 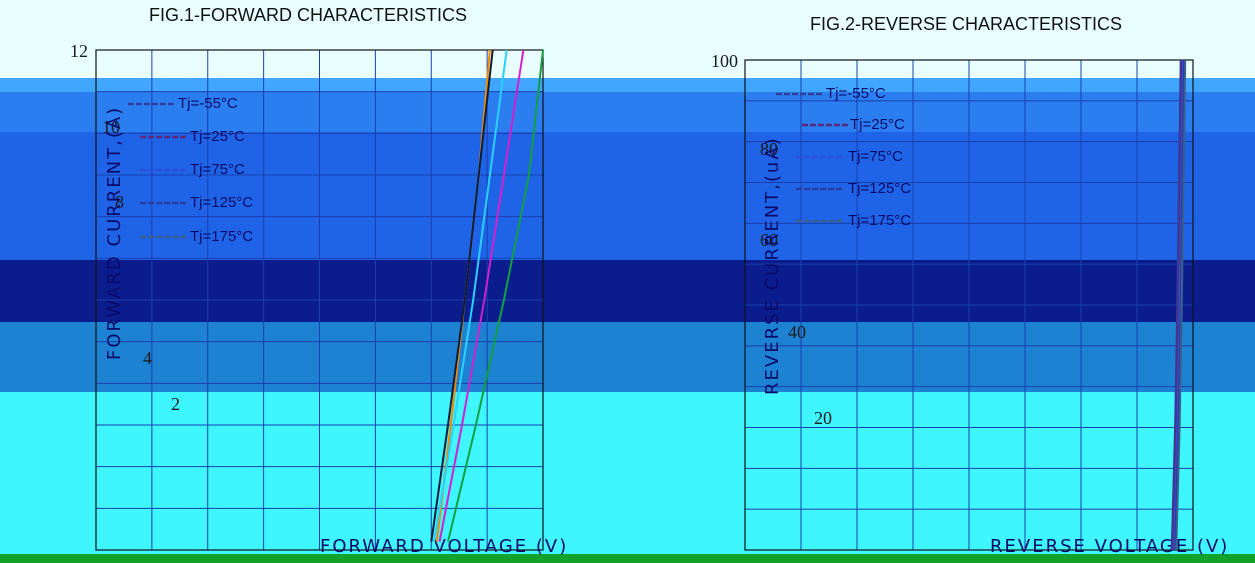 I want to click on fig1-legend-label: Tj=75°C, so click(x=217, y=169).